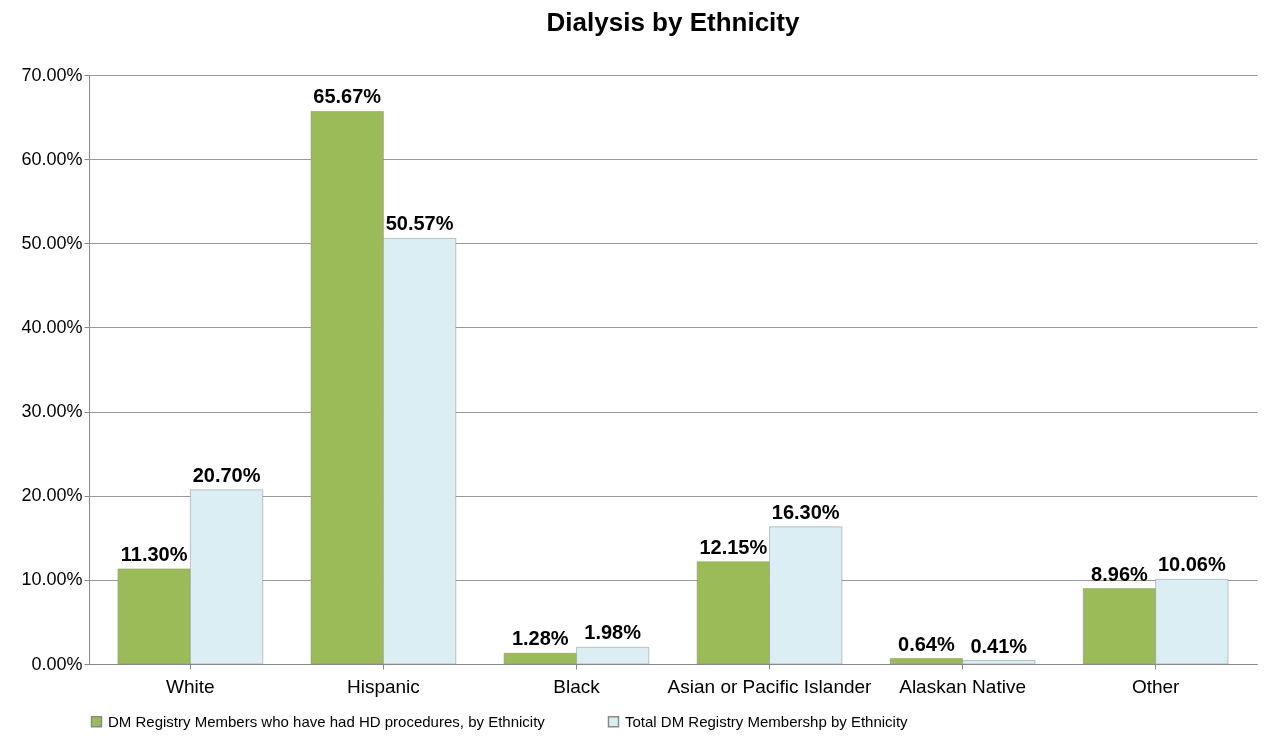  Describe the element at coordinates (327, 721) in the screenshot. I see `legend-label: DM Registry Members who have had HD procedures, by Ethnicity` at that location.